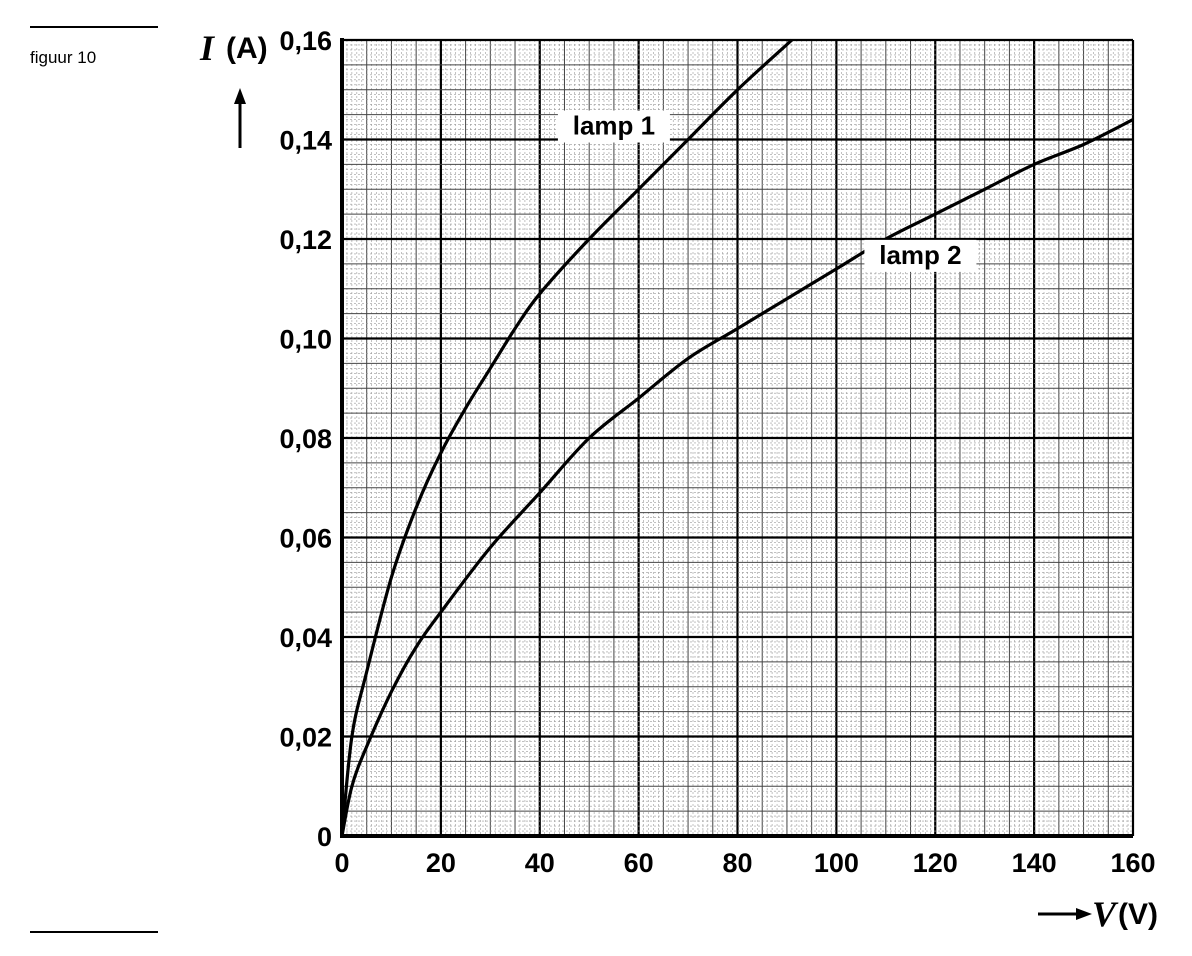 The height and width of the screenshot is (956, 1192). I want to click on x-tick-label: 140, so click(1034, 863).